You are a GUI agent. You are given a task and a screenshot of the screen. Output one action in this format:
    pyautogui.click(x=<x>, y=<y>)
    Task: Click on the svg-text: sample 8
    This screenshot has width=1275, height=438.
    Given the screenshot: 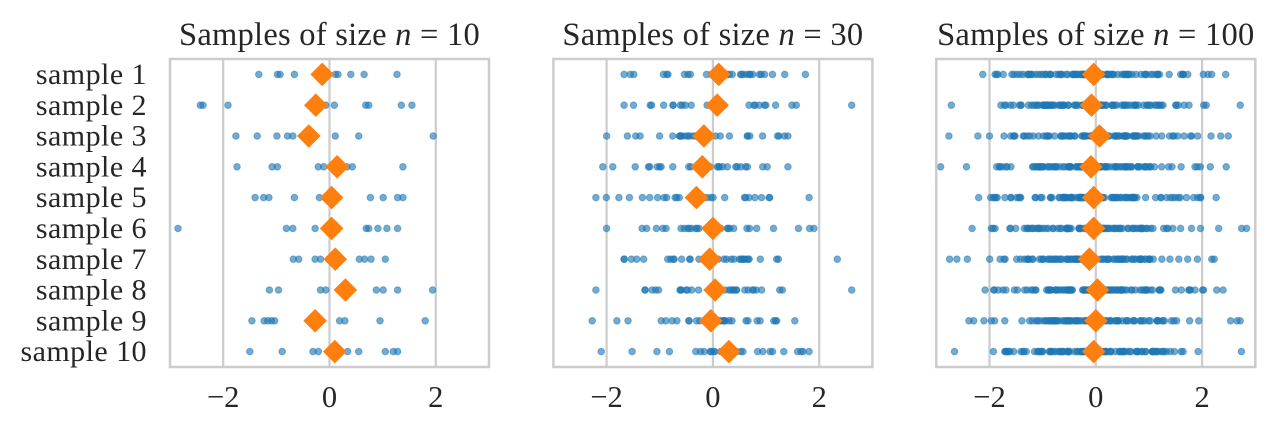 What is the action you would take?
    pyautogui.click(x=91, y=290)
    